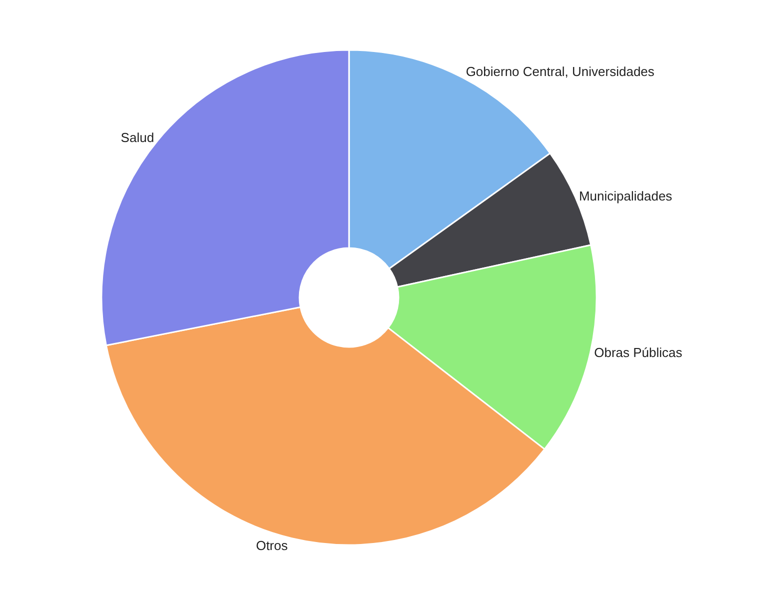  I want to click on slice-label: Salud, so click(137, 137).